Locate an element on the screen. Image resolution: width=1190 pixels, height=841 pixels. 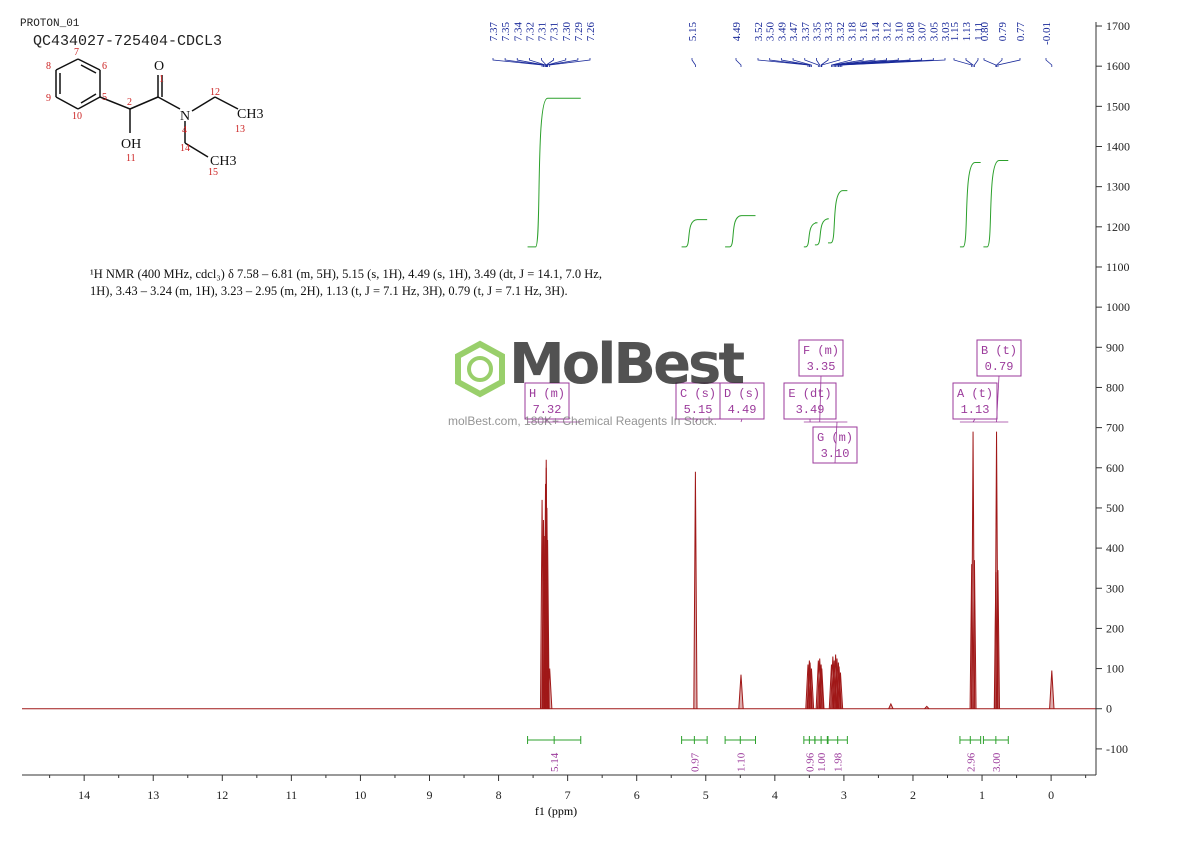
integral-value: 1.98 is located at coordinates (839, 762).